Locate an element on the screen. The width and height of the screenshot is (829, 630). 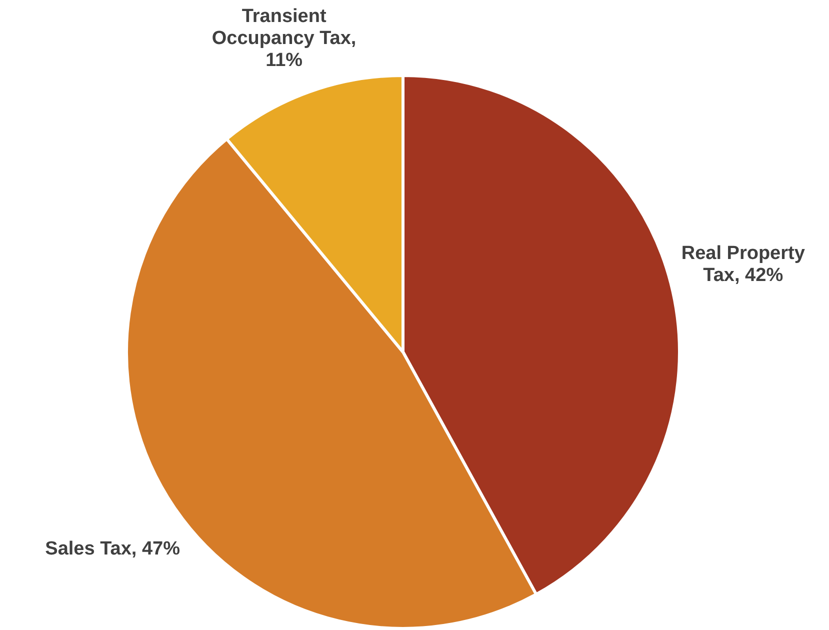
slice-label: Sales Tax, 47% is located at coordinates (112, 549).